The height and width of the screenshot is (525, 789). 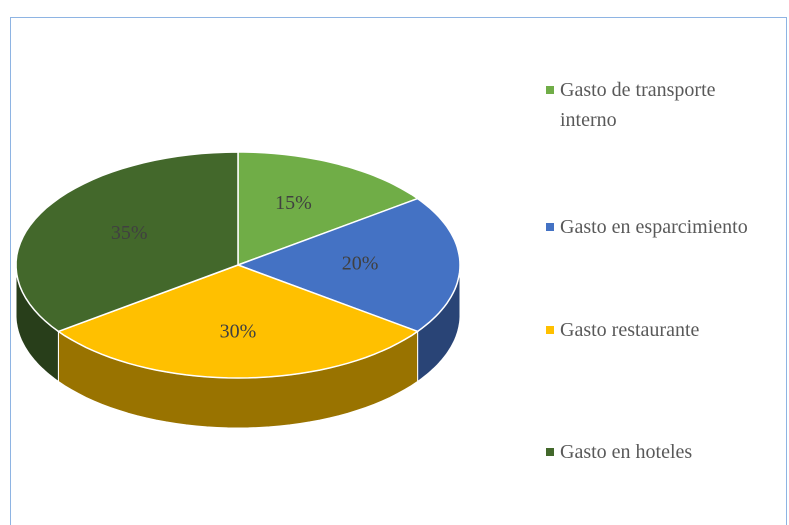 What do you see at coordinates (129, 233) in the screenshot?
I see `data-label: 35%` at bounding box center [129, 233].